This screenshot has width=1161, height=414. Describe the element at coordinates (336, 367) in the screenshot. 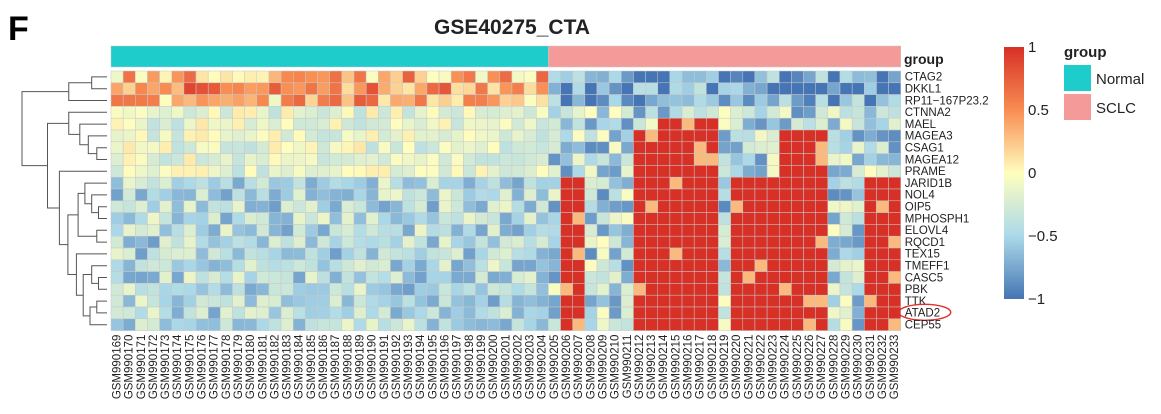

I see `column-label: GSM990187` at that location.